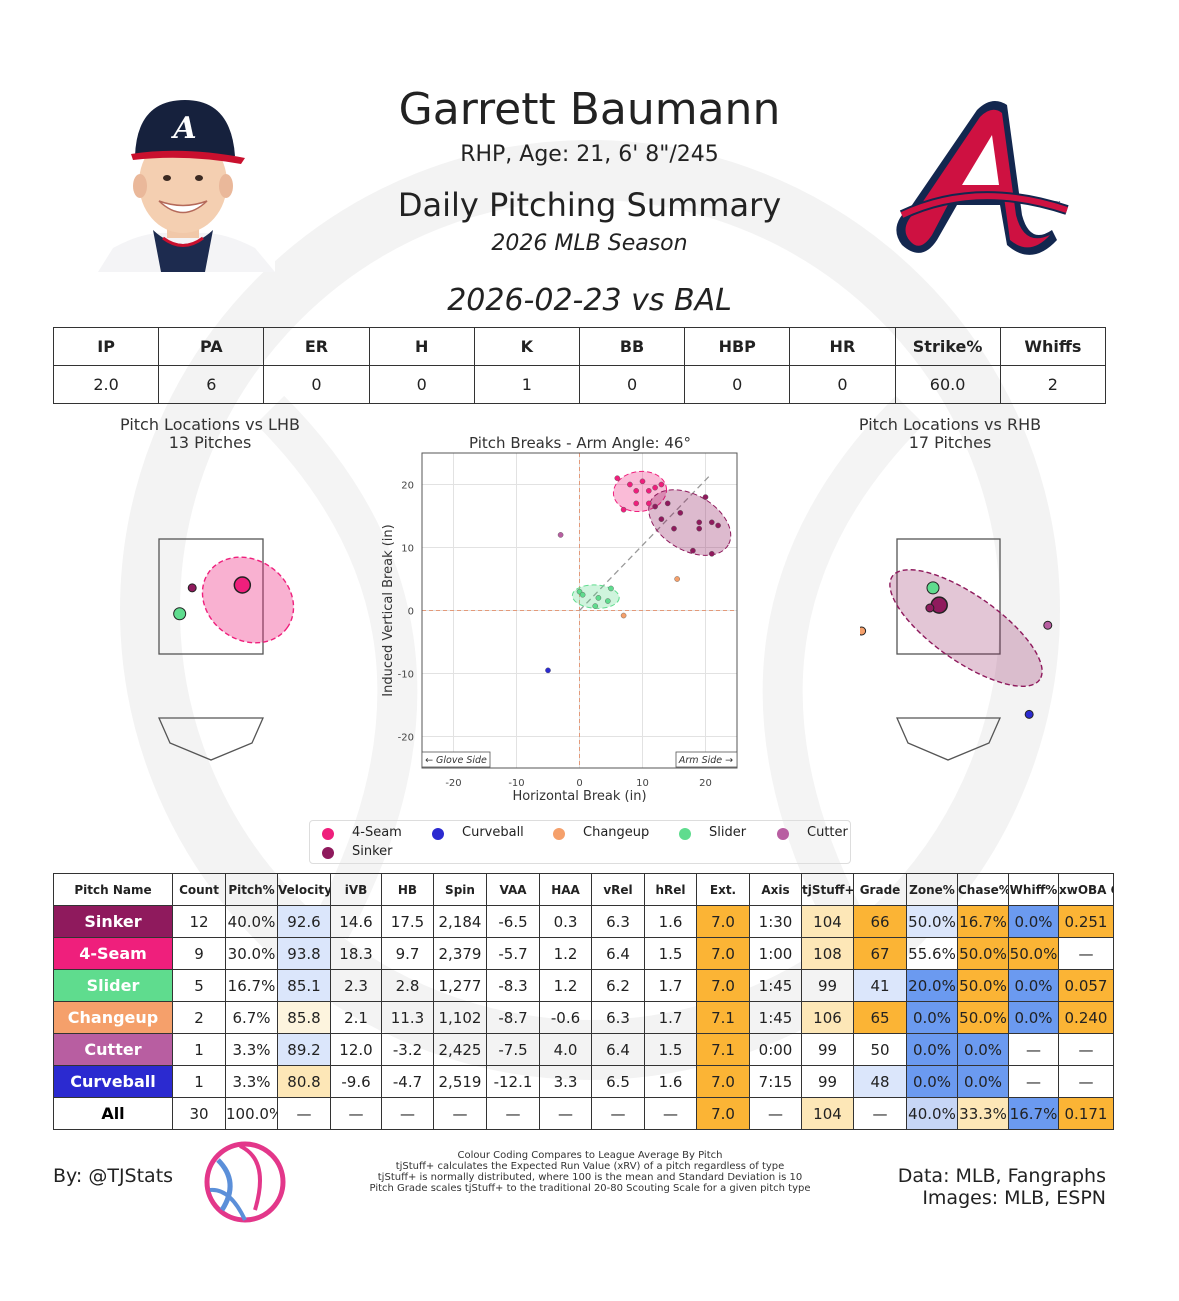 The height and width of the screenshot is (1301, 1179). I want to click on table-cell: 104, so click(827, 921).